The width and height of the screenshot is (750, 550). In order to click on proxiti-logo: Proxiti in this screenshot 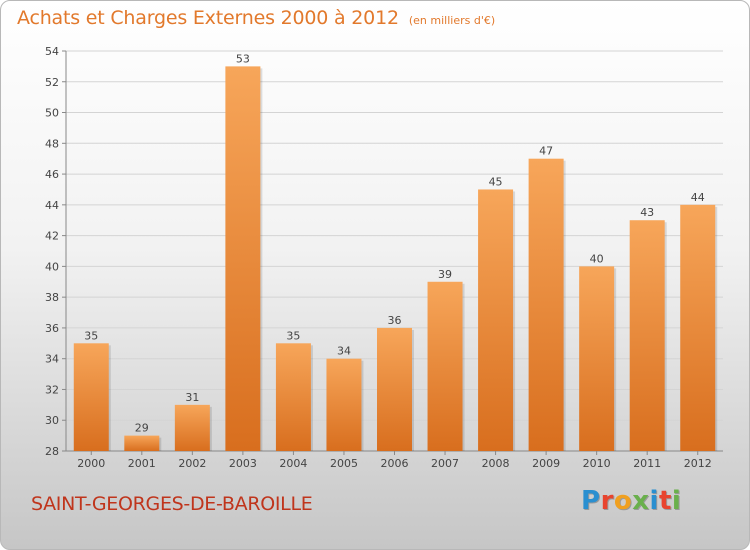, I will do `click(631, 501)`.